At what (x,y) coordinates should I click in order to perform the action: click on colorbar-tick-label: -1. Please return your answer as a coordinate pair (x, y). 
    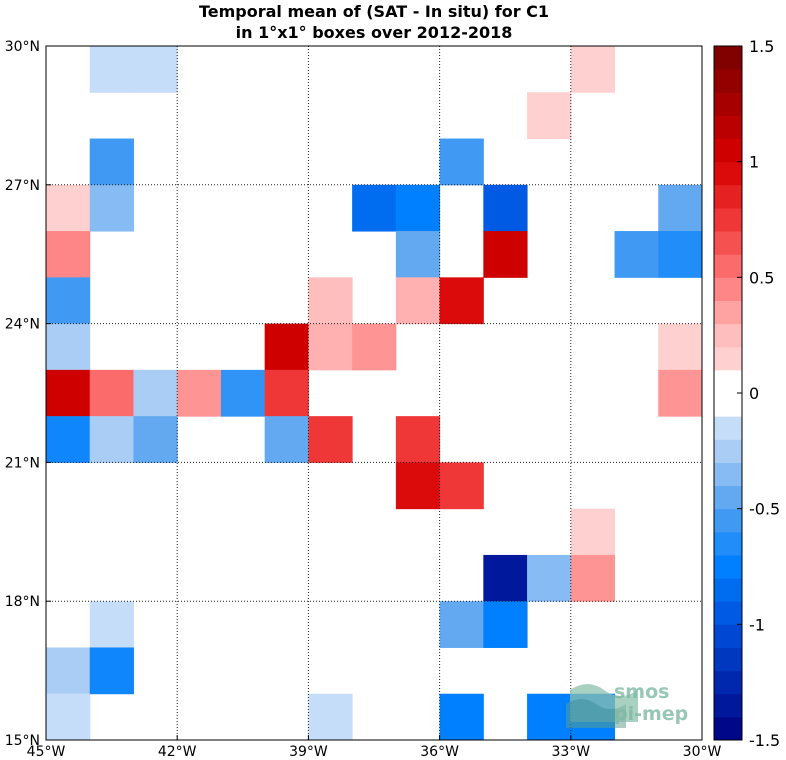
    Looking at the image, I should click on (757, 624).